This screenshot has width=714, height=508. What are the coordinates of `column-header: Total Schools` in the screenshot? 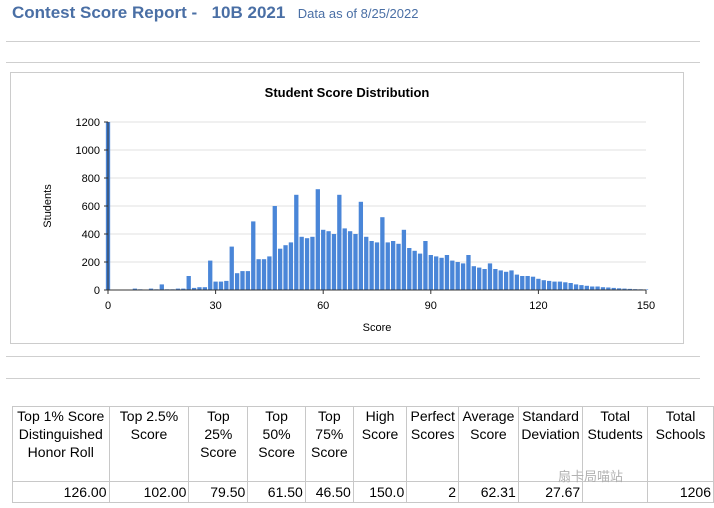 It's located at (680, 444).